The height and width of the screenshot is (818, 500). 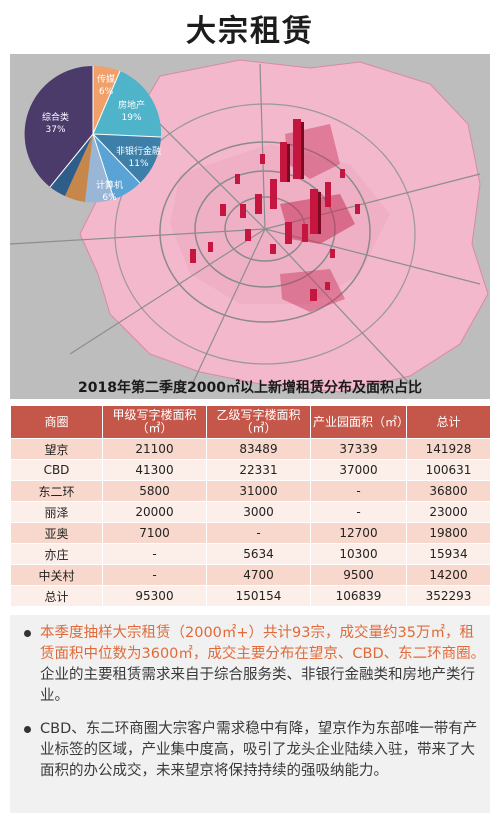 I want to click on cell-total: 15934, so click(x=448, y=554).